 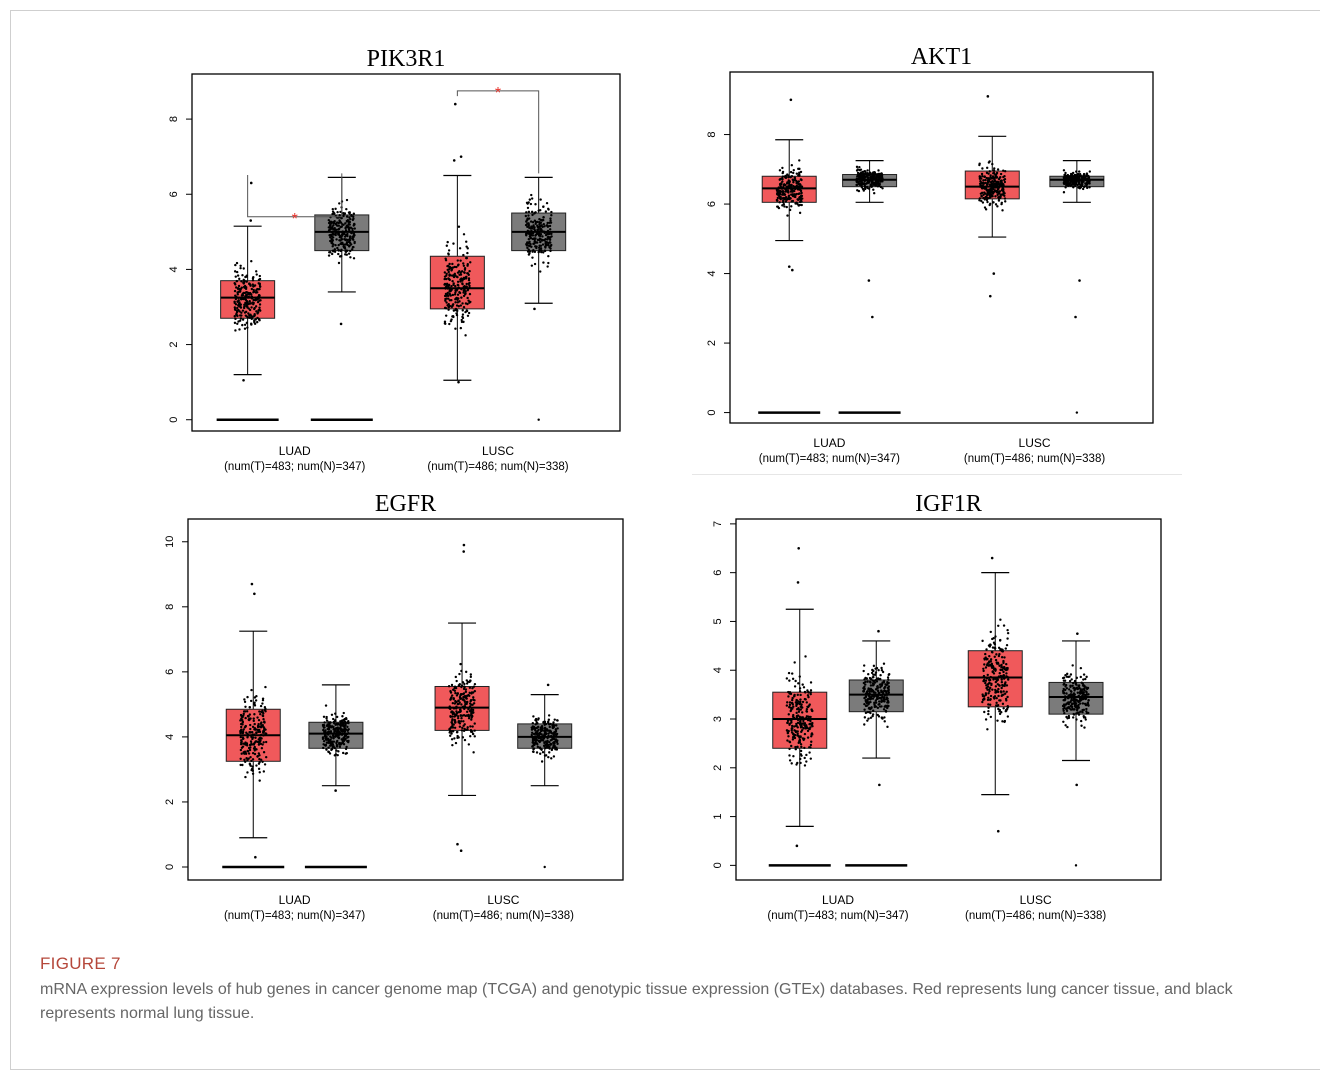 What do you see at coordinates (797, 846) in the screenshot?
I see `outlier-point` at bounding box center [797, 846].